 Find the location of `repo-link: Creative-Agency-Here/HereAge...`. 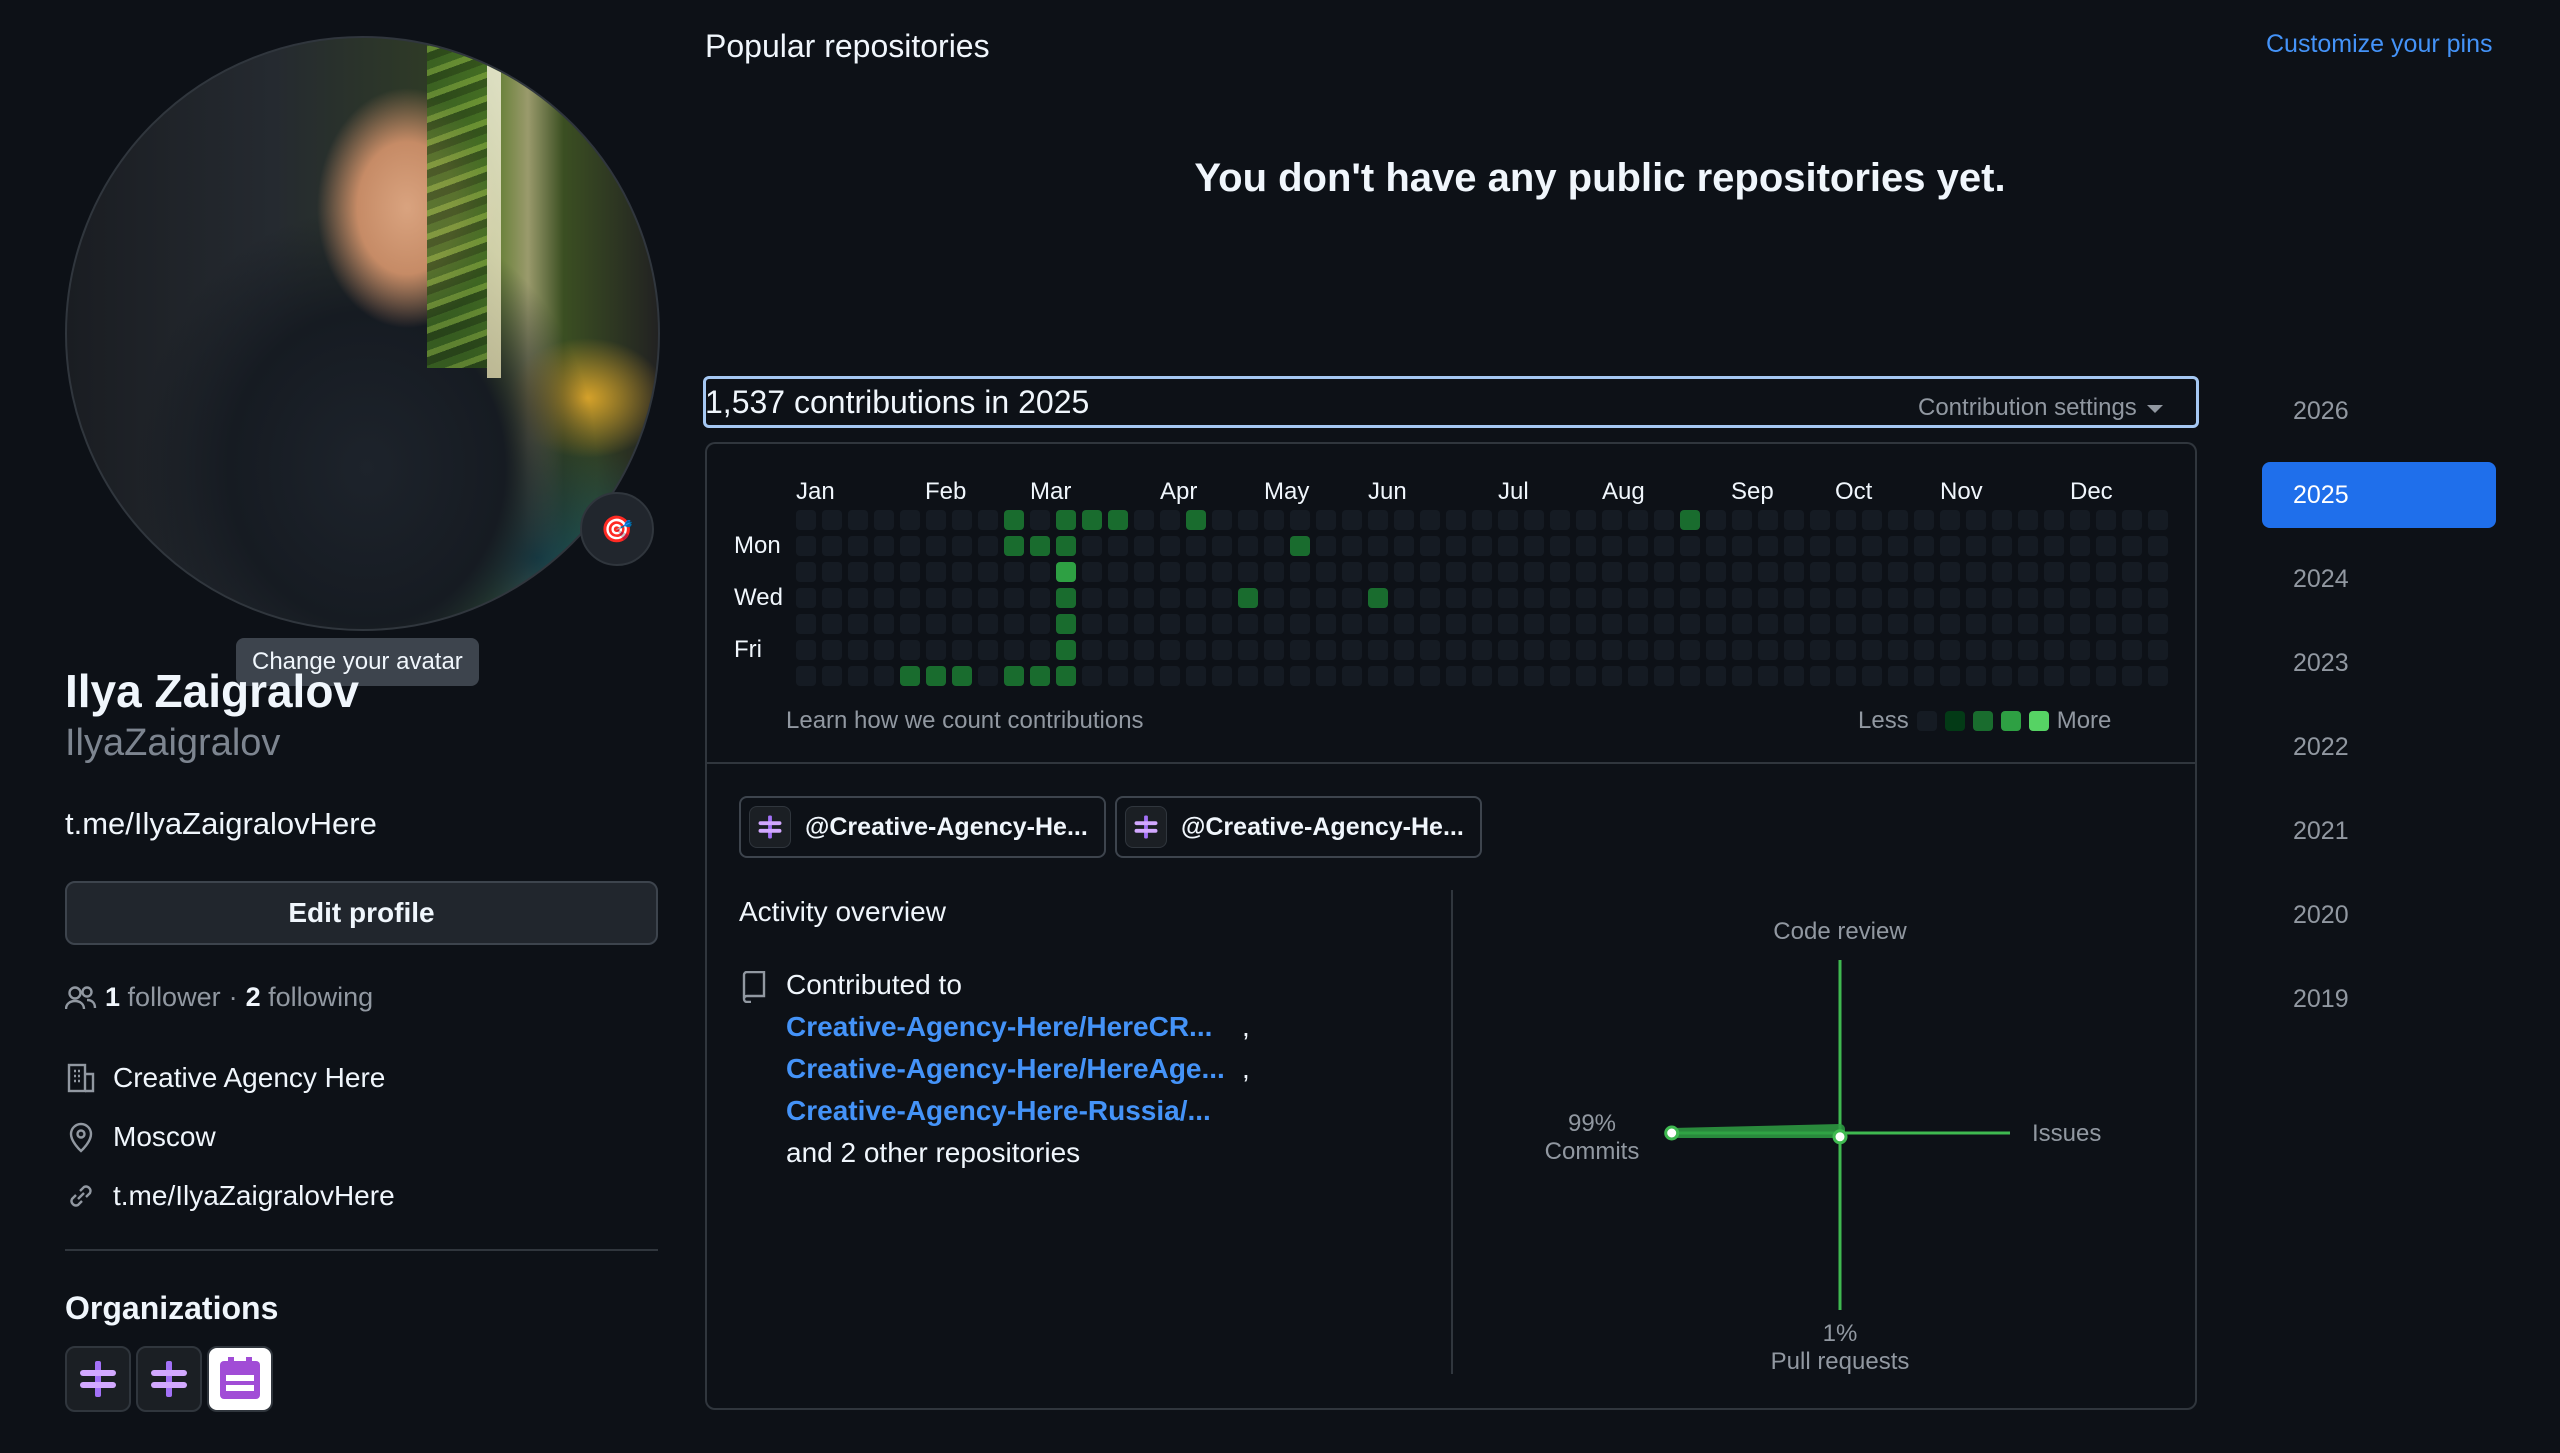

repo-link: Creative-Agency-Here/HereAge... is located at coordinates (1005, 1068).